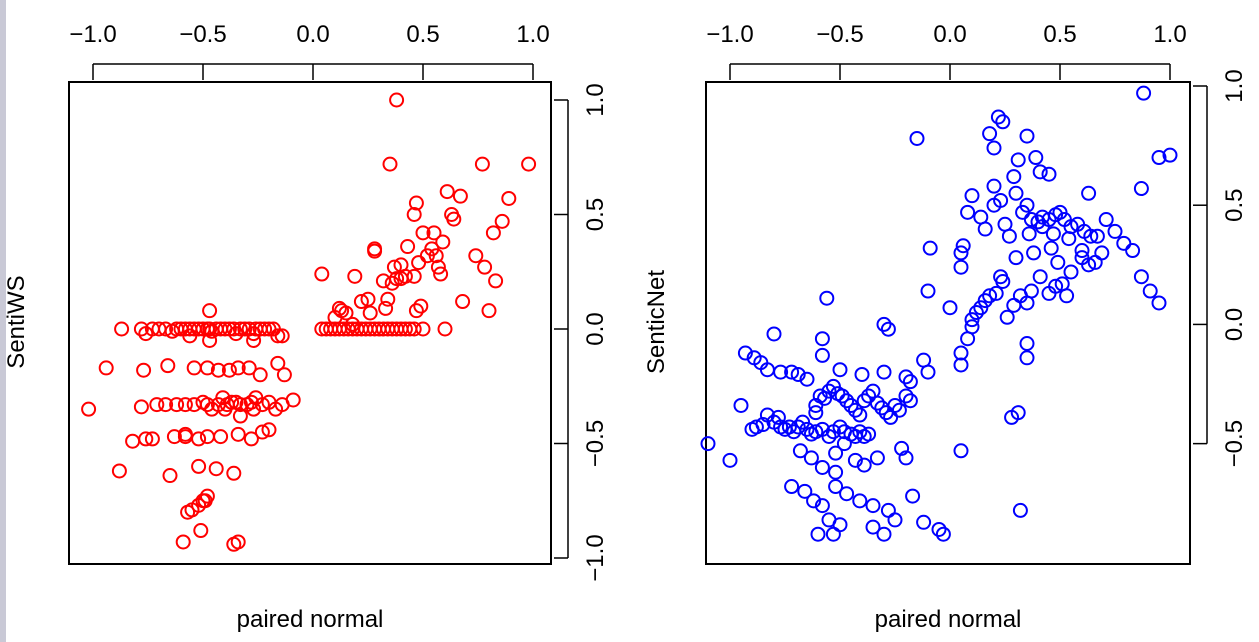  Describe the element at coordinates (1169, 34) in the screenshot. I see `x-tick-label: 1.0` at that location.